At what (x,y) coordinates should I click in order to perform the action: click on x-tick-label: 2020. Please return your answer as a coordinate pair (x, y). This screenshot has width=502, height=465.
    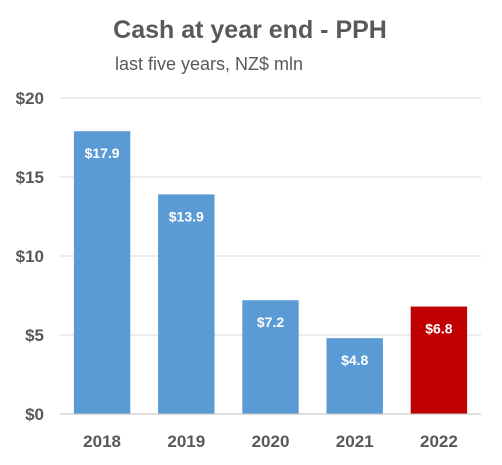
    Looking at the image, I should click on (271, 441).